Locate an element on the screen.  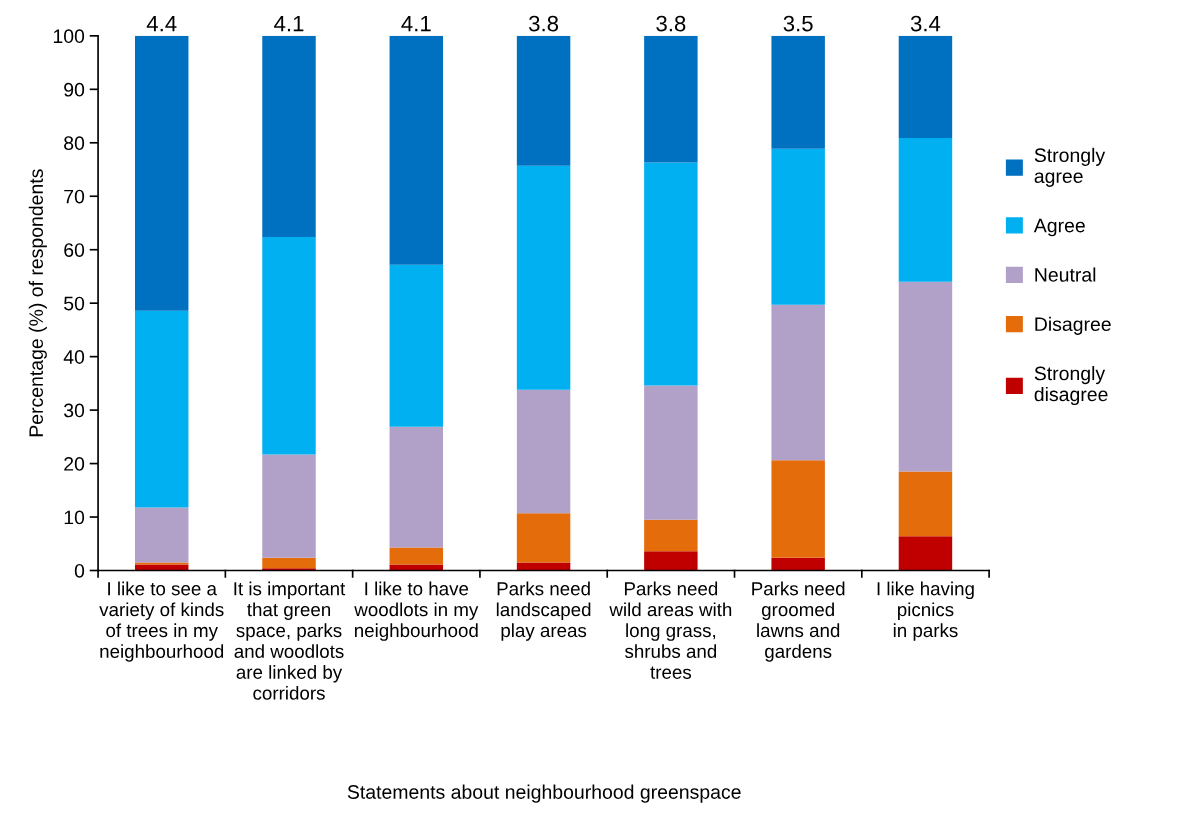
y-tick-label: 60 is located at coordinates (74, 250).